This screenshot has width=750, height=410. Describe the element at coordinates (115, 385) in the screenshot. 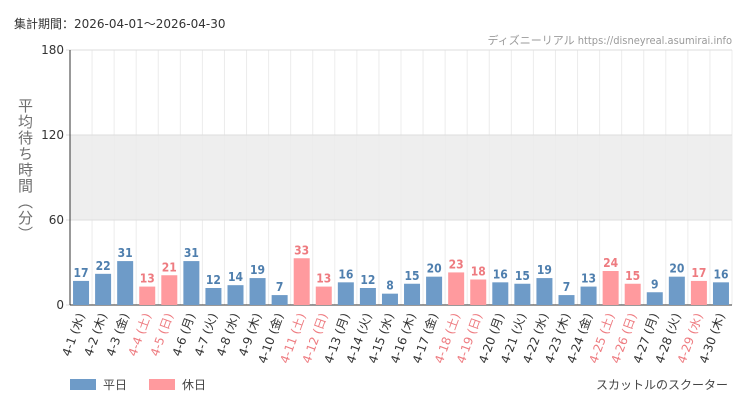

I see `legend-label-weekday: 平日` at that location.